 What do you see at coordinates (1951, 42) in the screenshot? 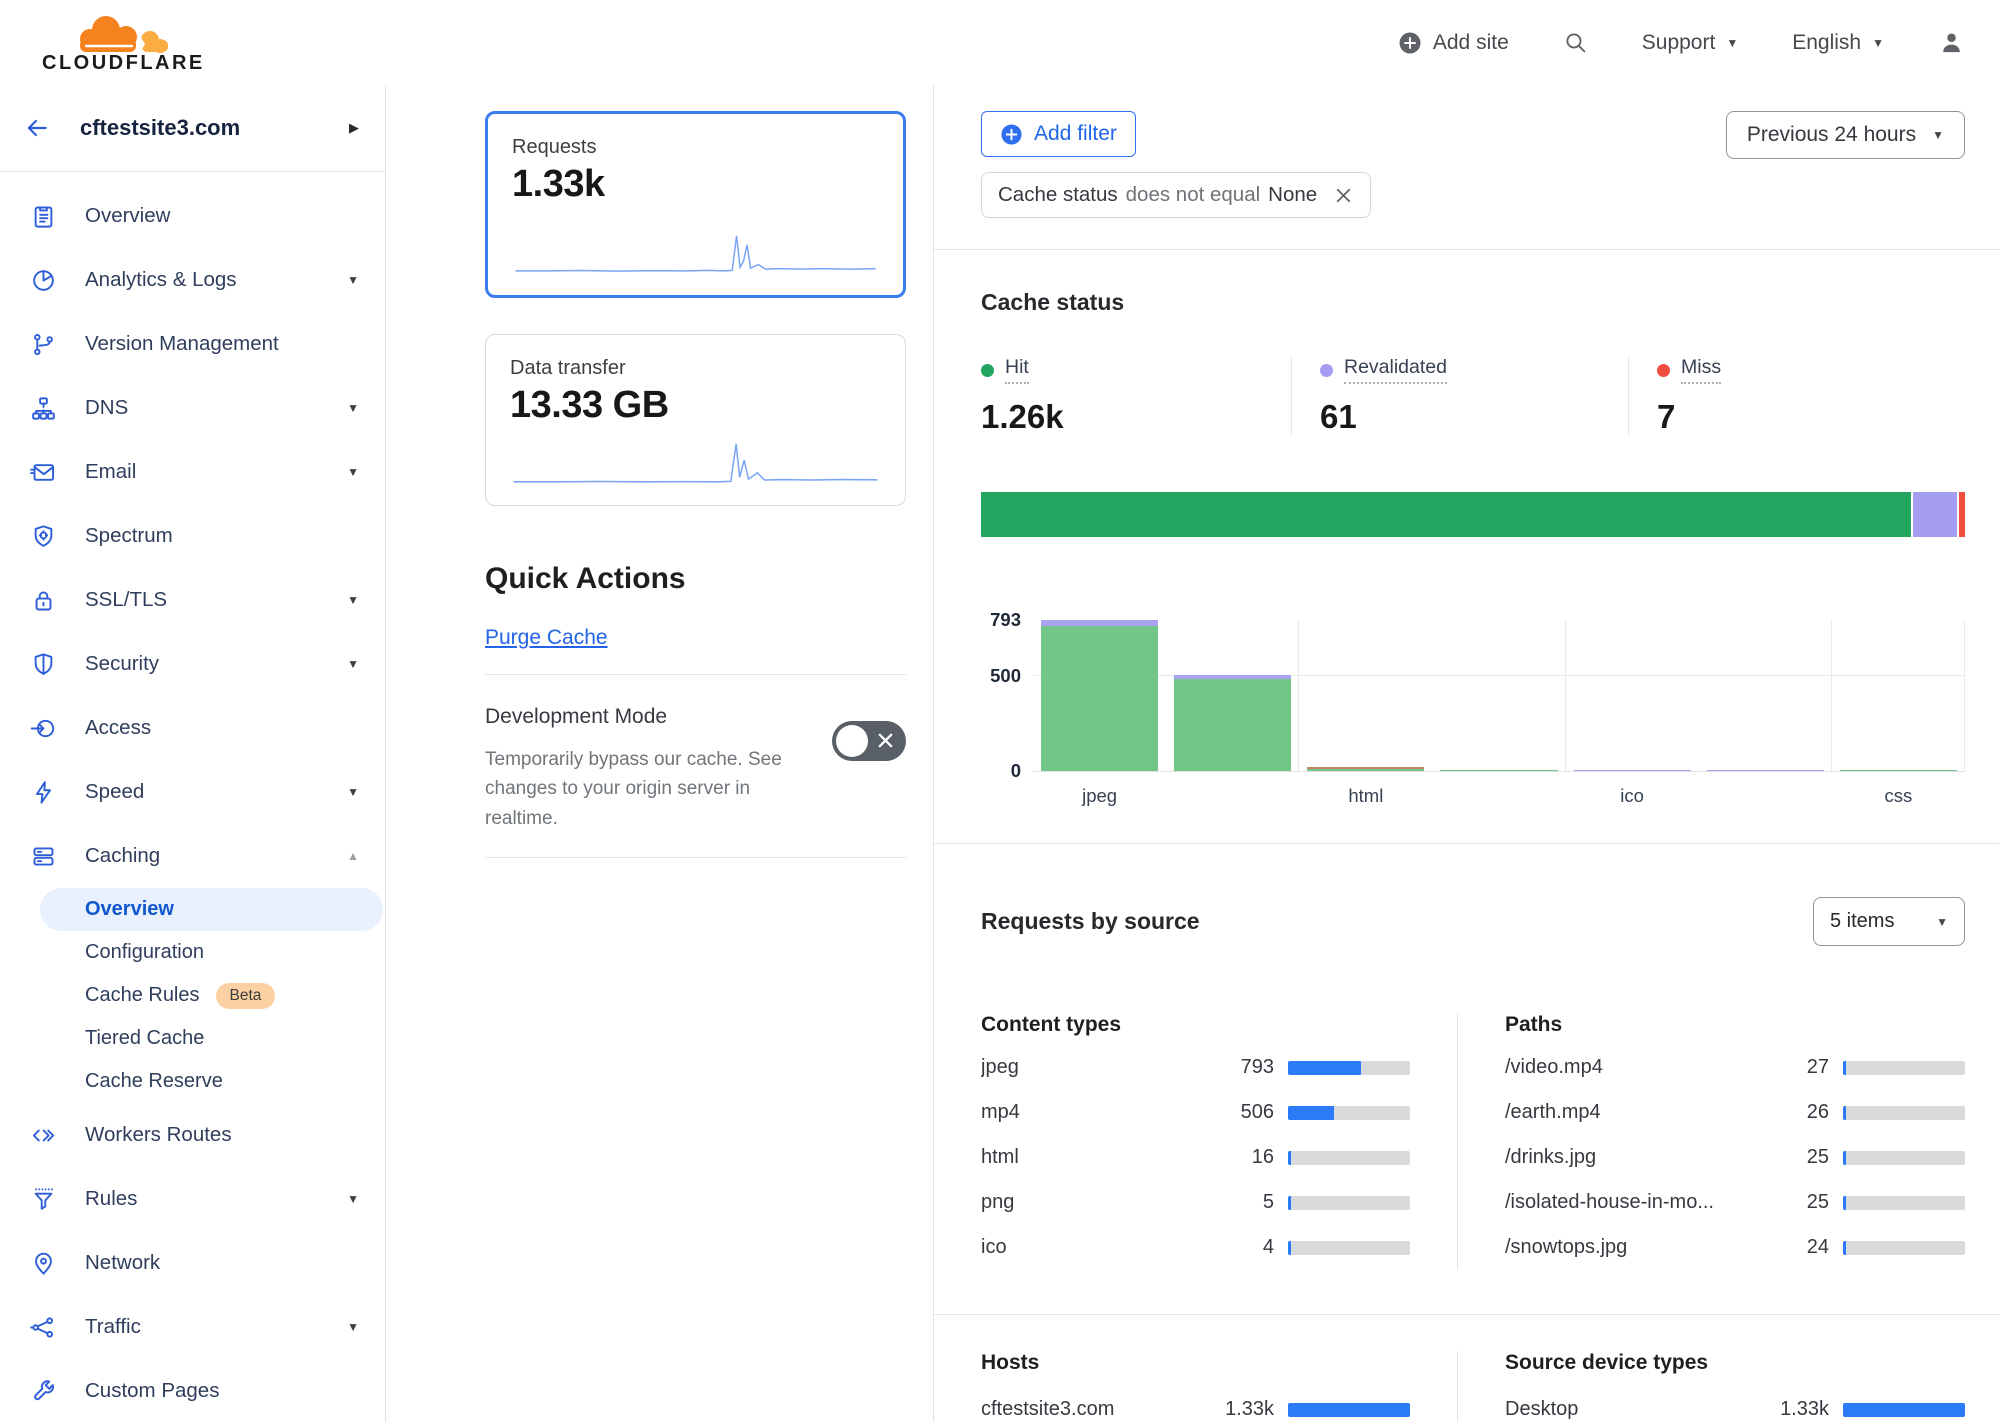
I see `account-menu` at bounding box center [1951, 42].